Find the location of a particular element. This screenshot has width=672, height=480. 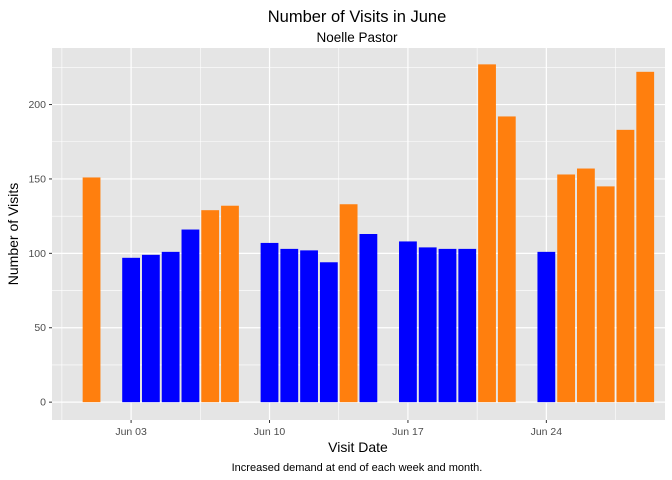

y-axis: 0 50 100 150 200 is located at coordinates (40, 254).